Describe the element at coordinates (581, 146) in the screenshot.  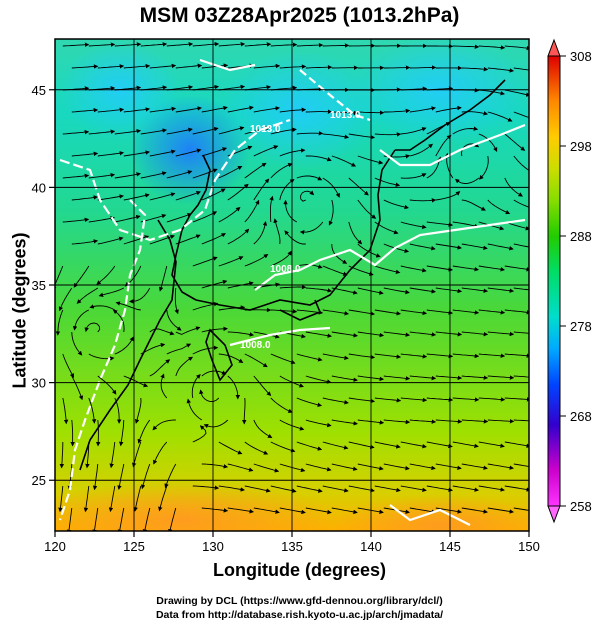
I see `colorbar-tick-label: 298` at that location.